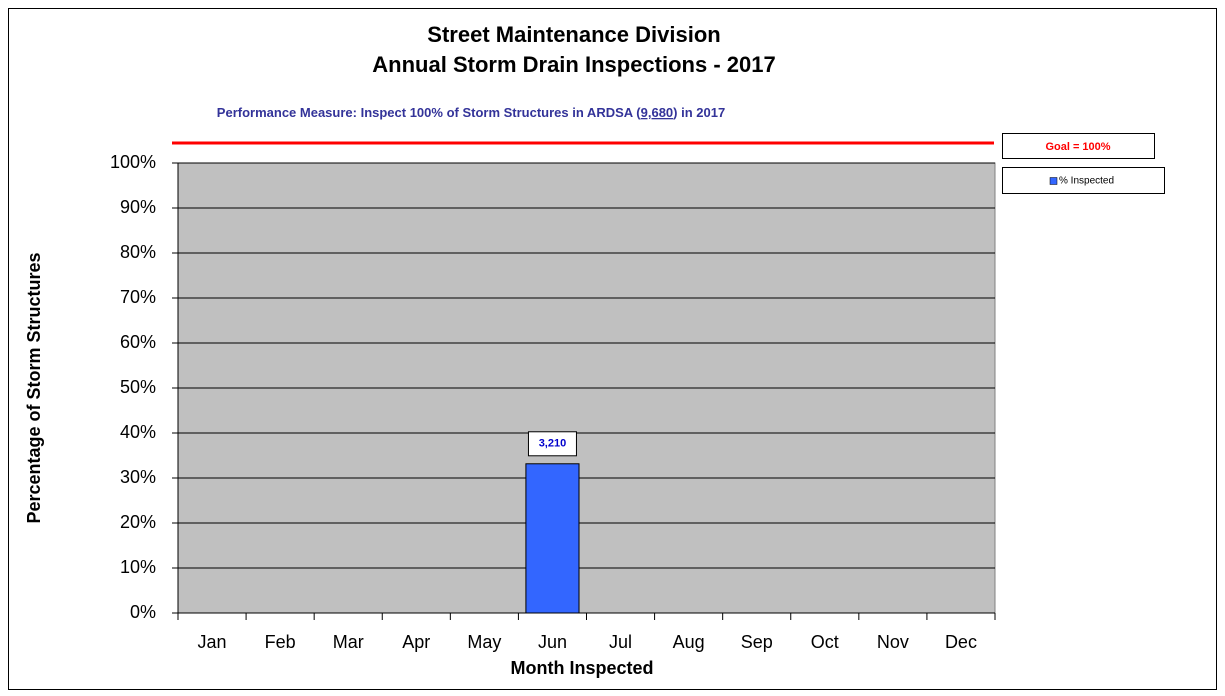 The width and height of the screenshot is (1225, 696). Describe the element at coordinates (484, 642) in the screenshot. I see `x-tick-label: May` at that location.